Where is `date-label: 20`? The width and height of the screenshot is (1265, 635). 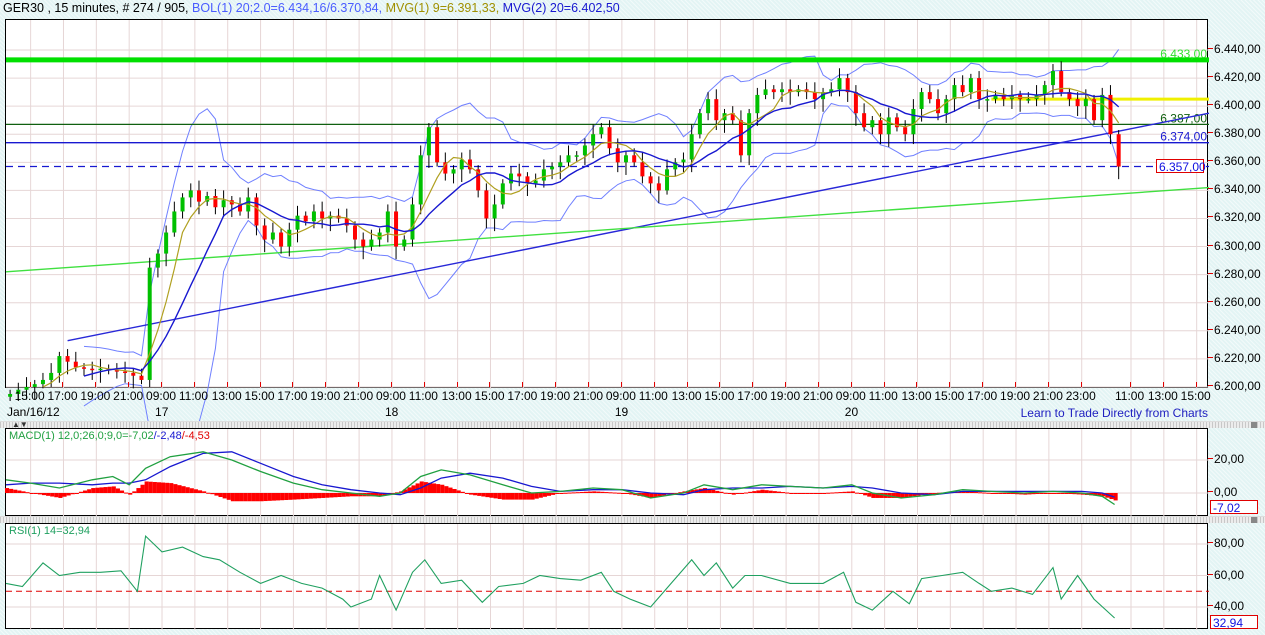
date-label: 20 is located at coordinates (851, 412).